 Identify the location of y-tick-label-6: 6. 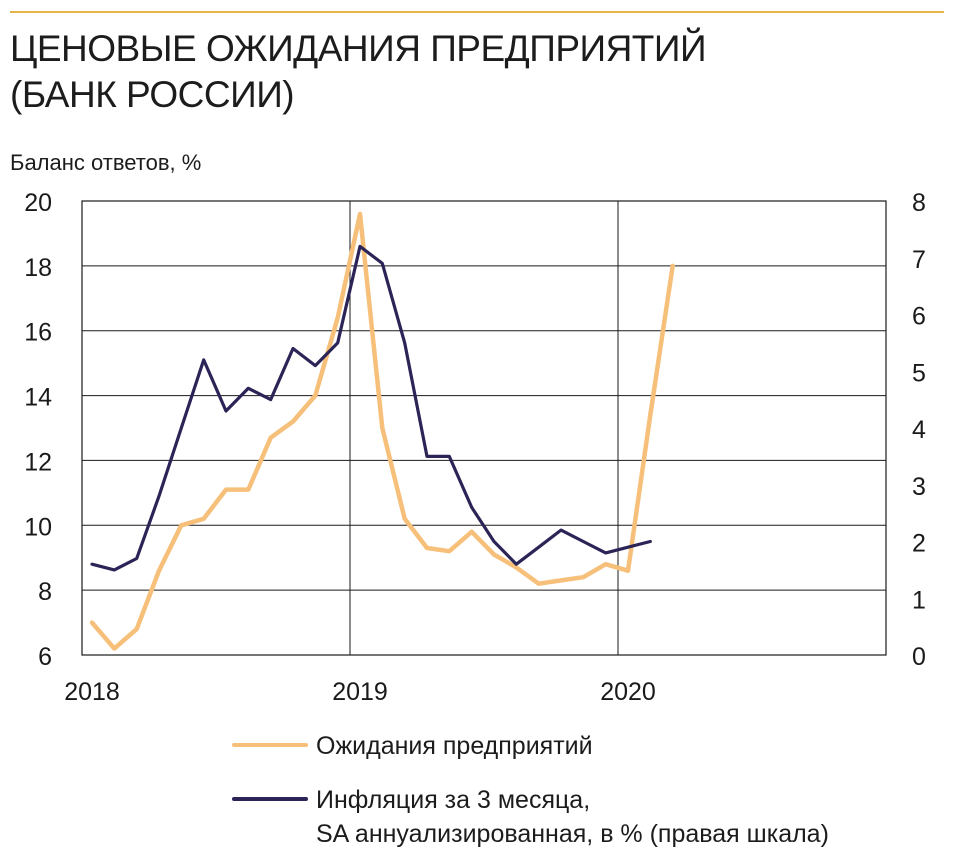
(45, 657).